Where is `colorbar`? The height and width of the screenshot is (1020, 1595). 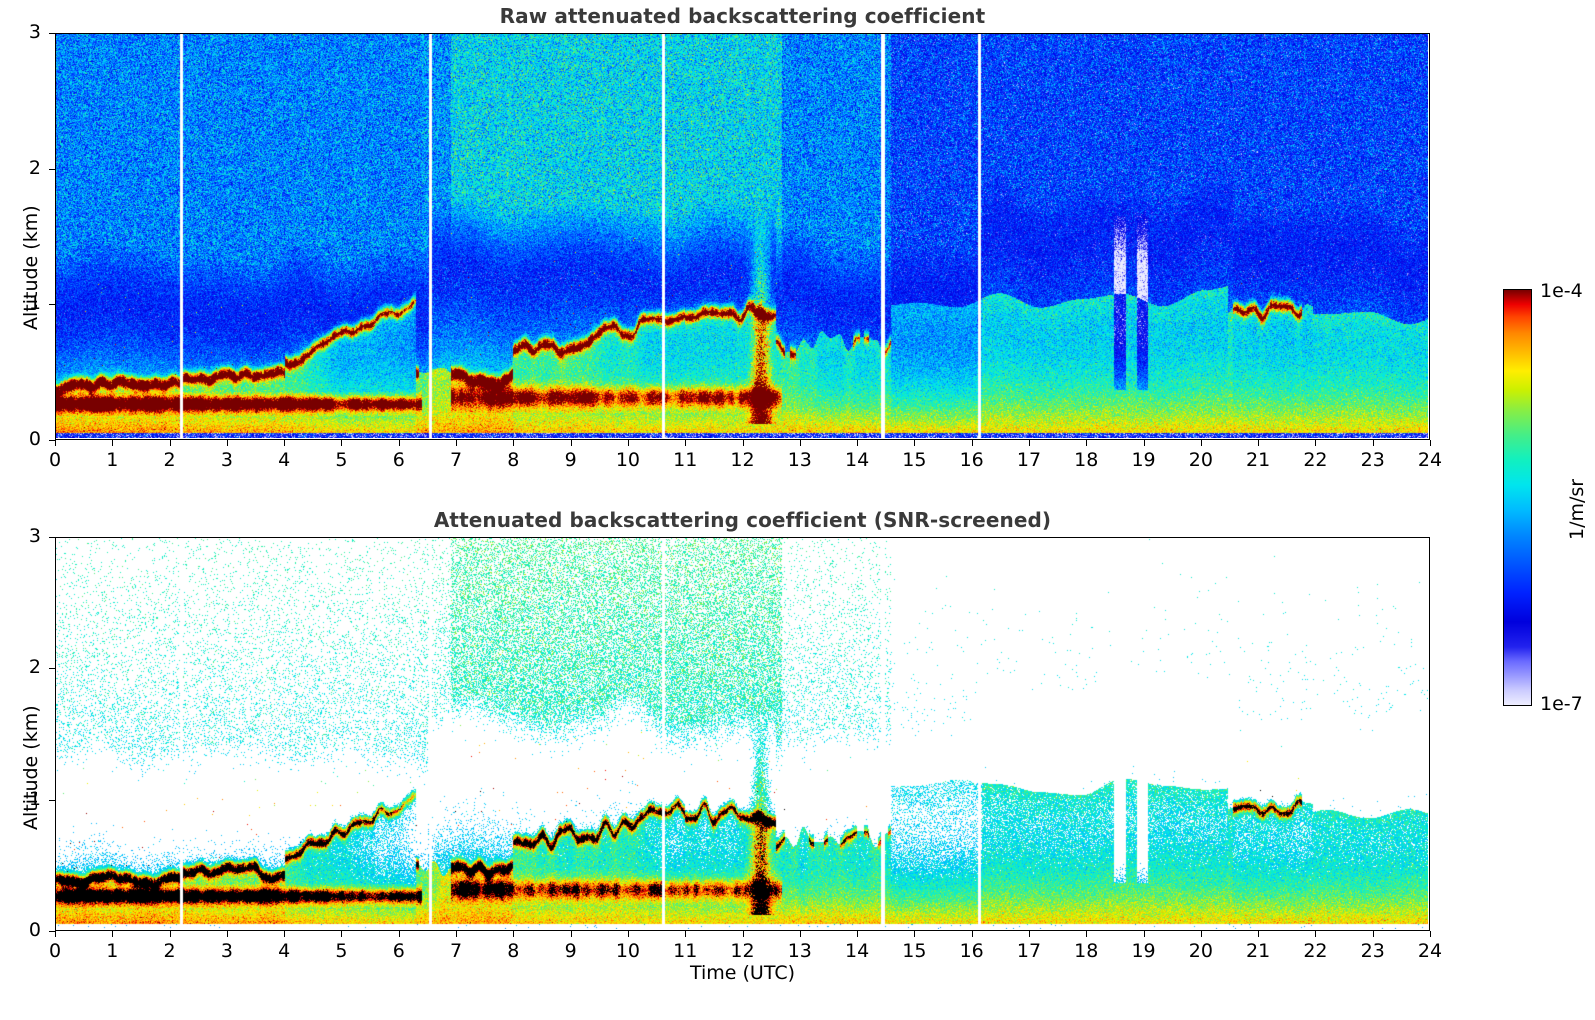
colorbar is located at coordinates (1517, 497).